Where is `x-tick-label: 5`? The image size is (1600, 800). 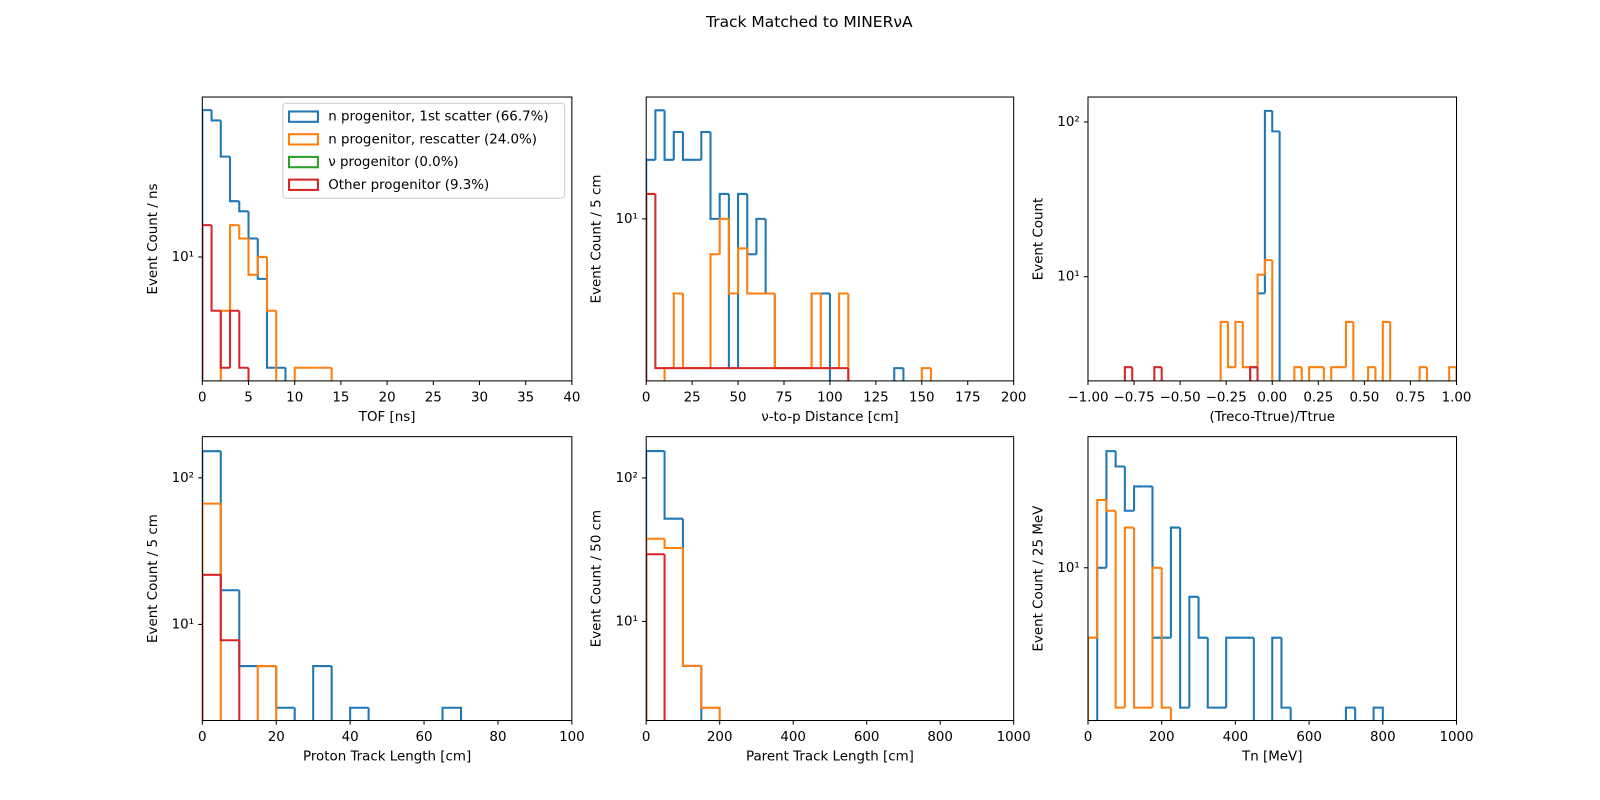
x-tick-label: 5 is located at coordinates (248, 397).